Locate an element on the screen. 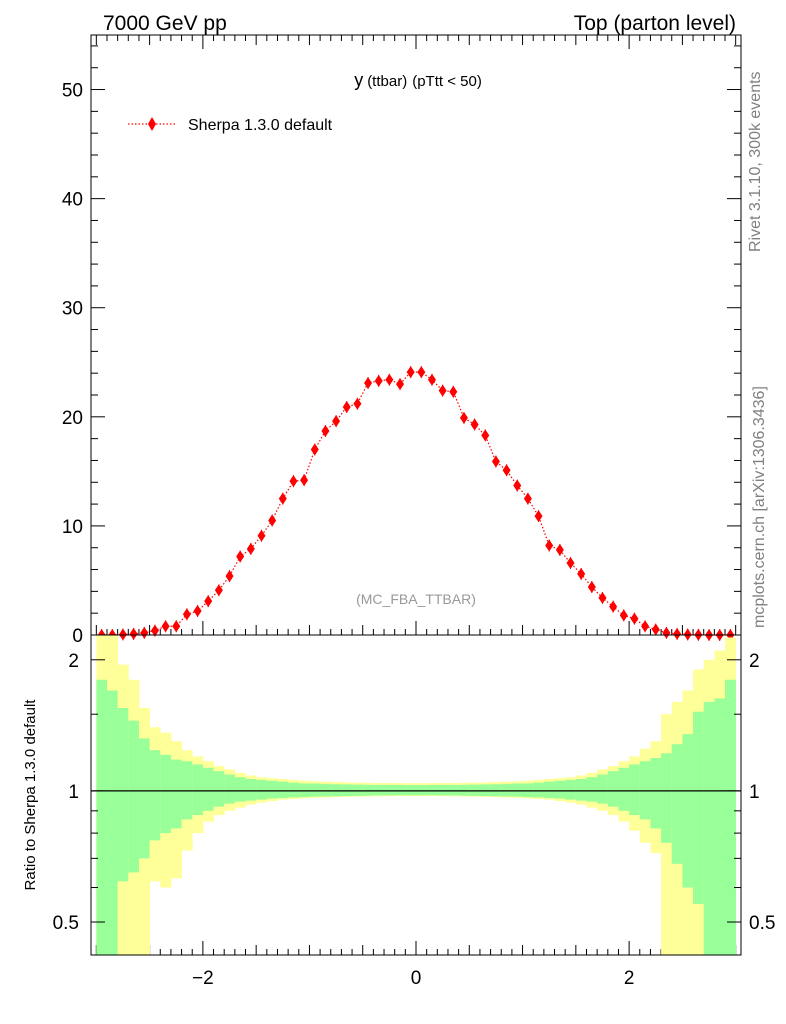  main-y-tick-label: 0 is located at coordinates (77, 636).